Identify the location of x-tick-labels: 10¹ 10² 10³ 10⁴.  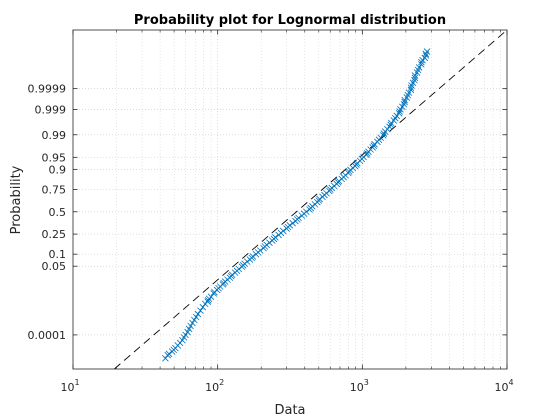
(286, 386).